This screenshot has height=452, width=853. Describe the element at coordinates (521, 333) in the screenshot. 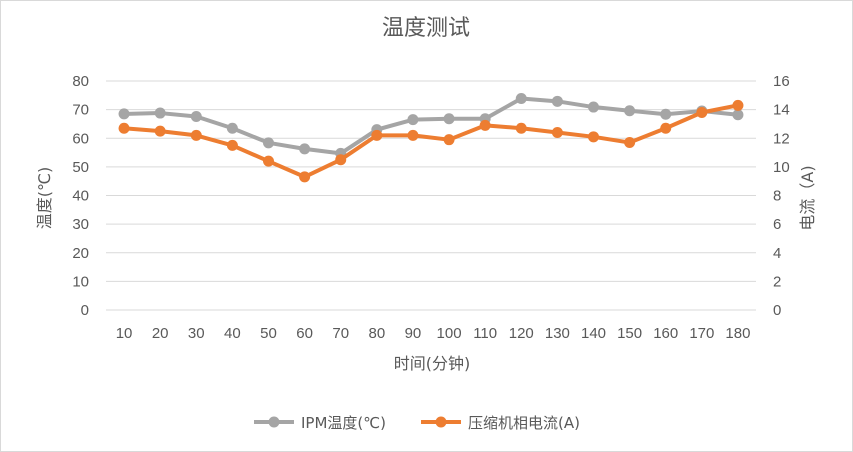

I see `x-tick-label: 120` at that location.